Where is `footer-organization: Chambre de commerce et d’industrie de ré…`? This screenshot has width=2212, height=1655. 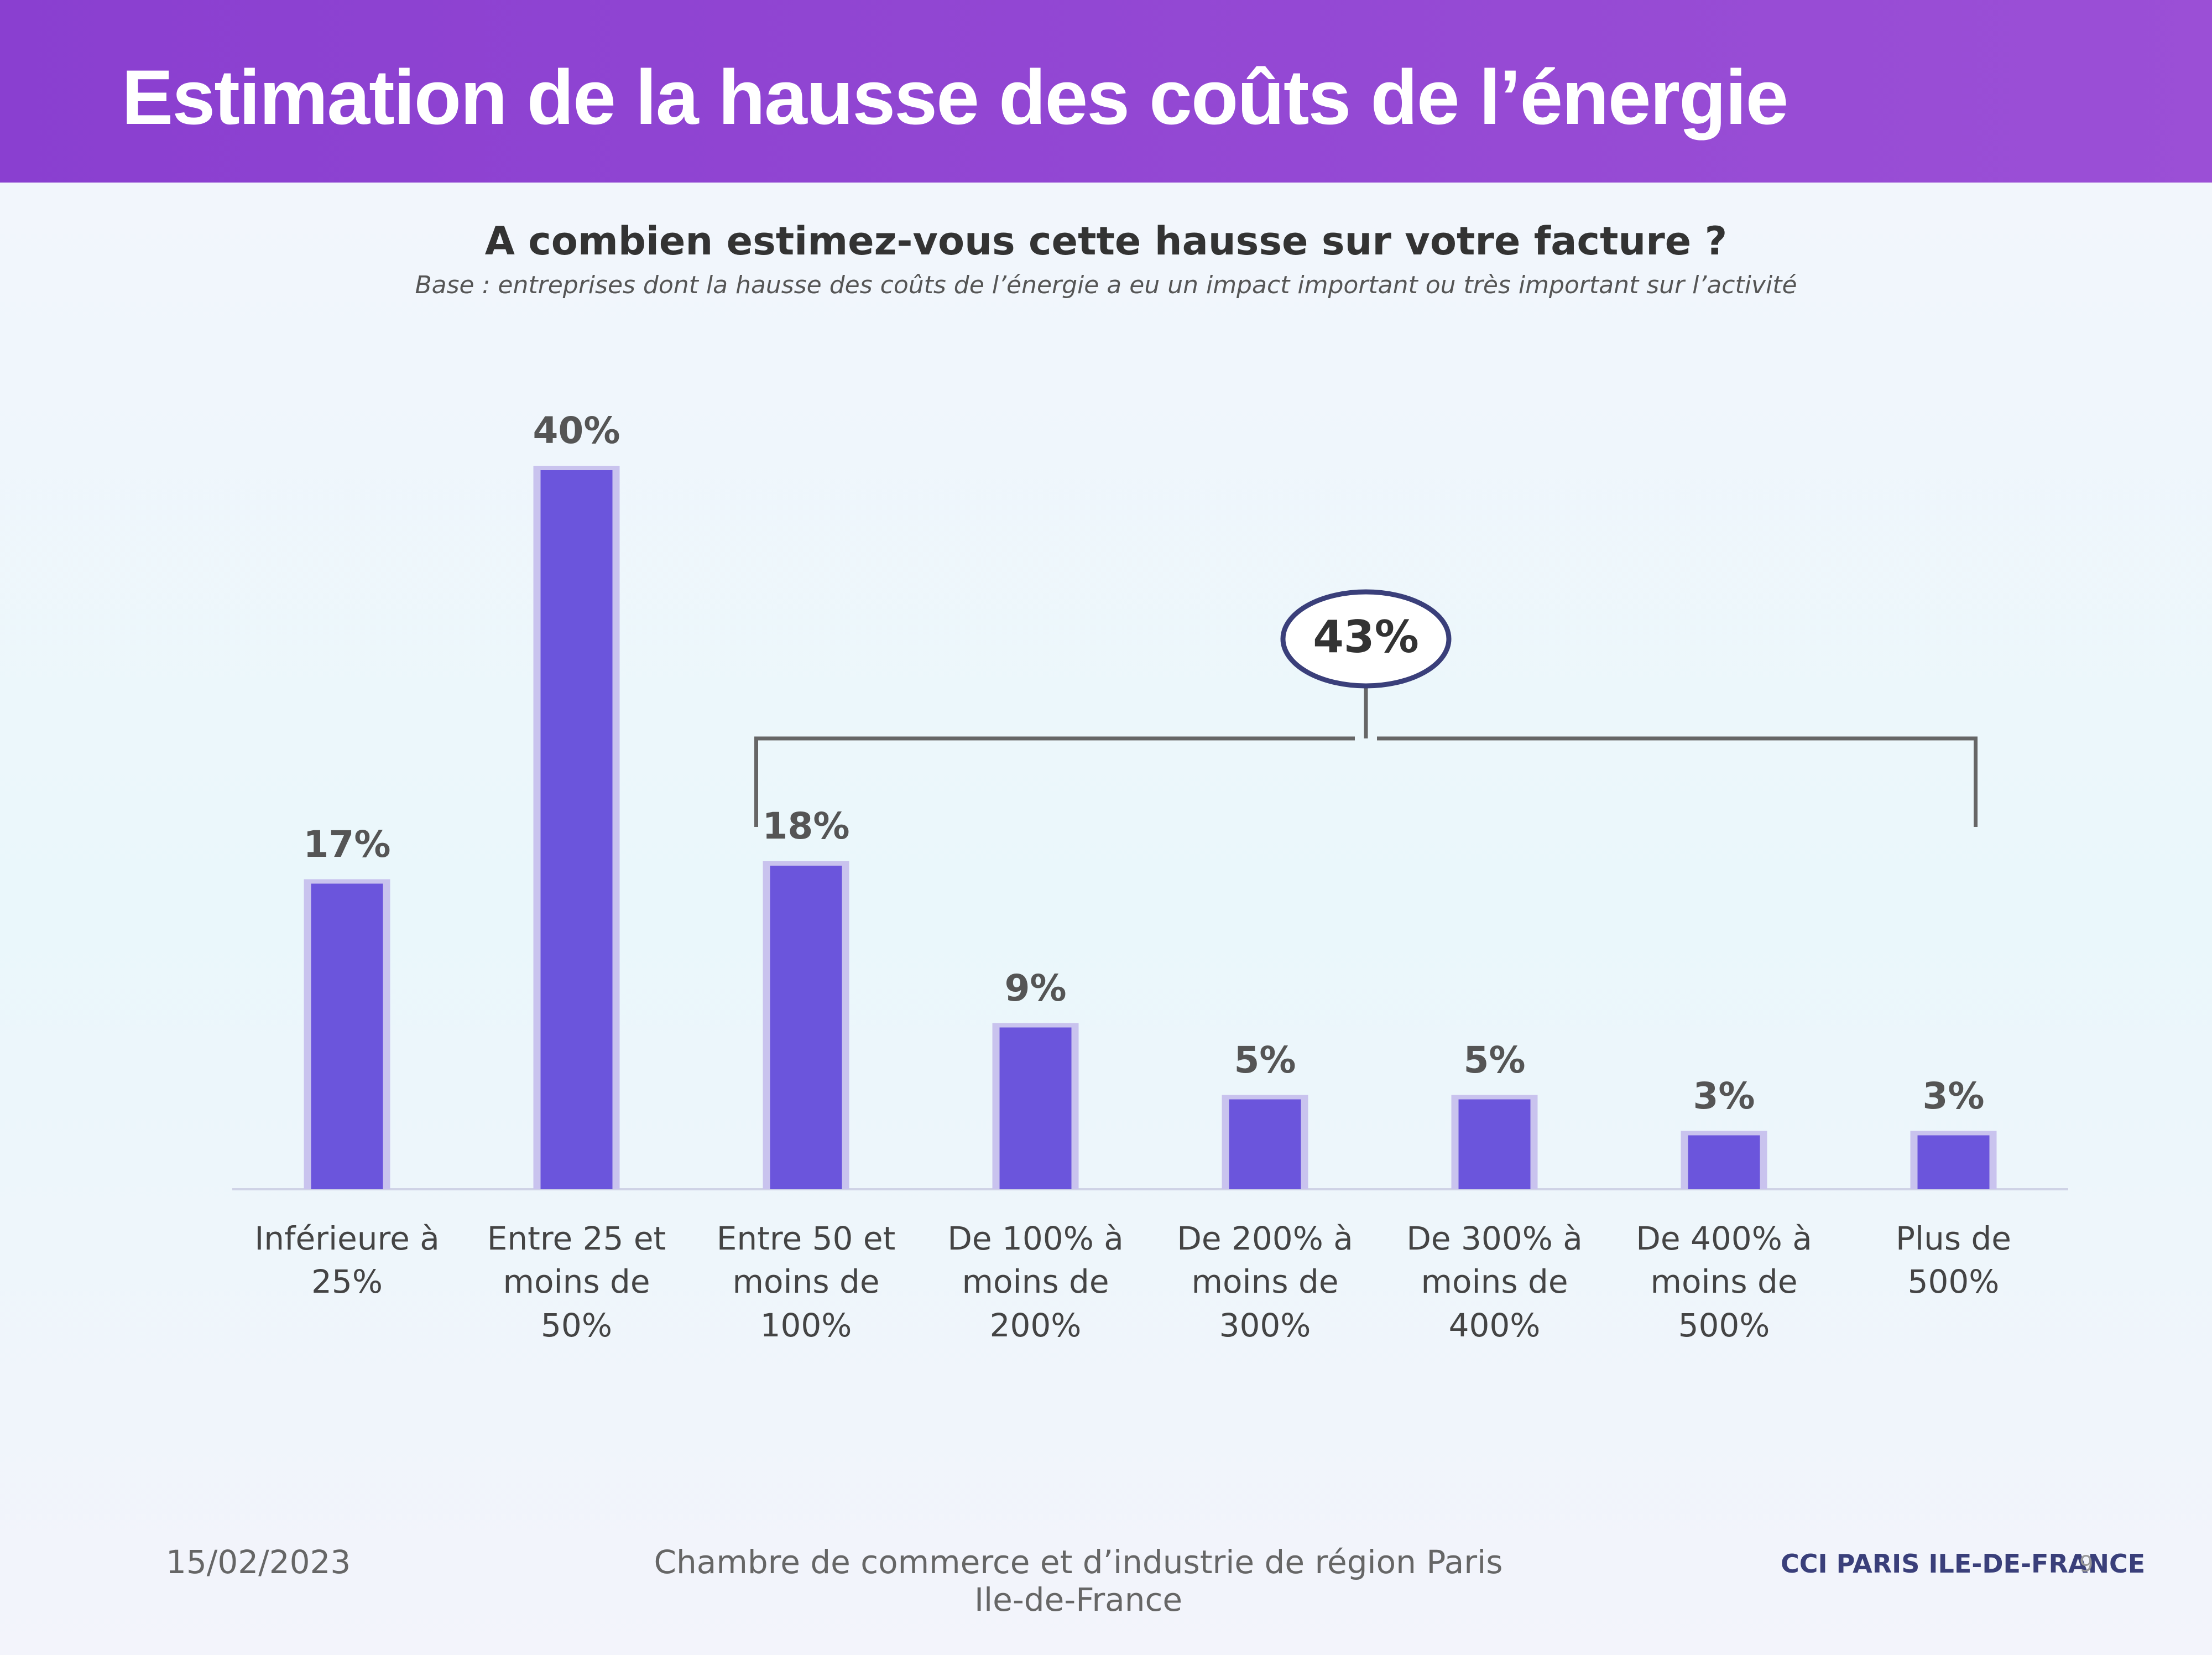
footer-organization: Chambre de commerce et d’industrie de ré… is located at coordinates (1078, 1580).